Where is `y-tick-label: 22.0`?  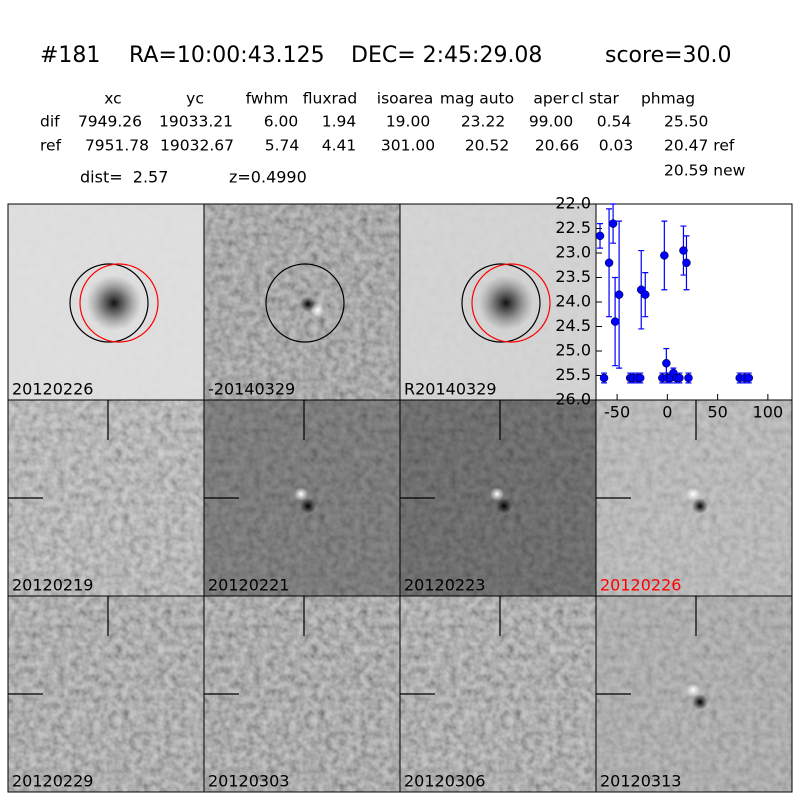 y-tick-label: 22.0 is located at coordinates (573, 203).